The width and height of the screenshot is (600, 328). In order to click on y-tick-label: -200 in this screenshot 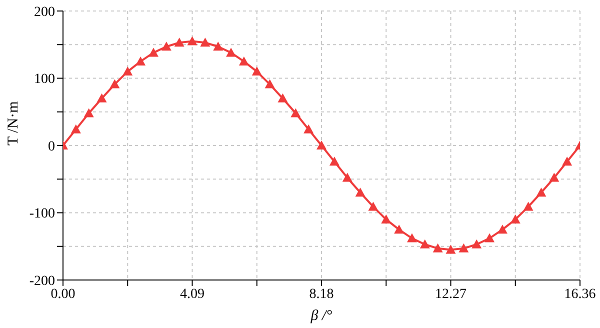, I will do `click(42, 281)`.